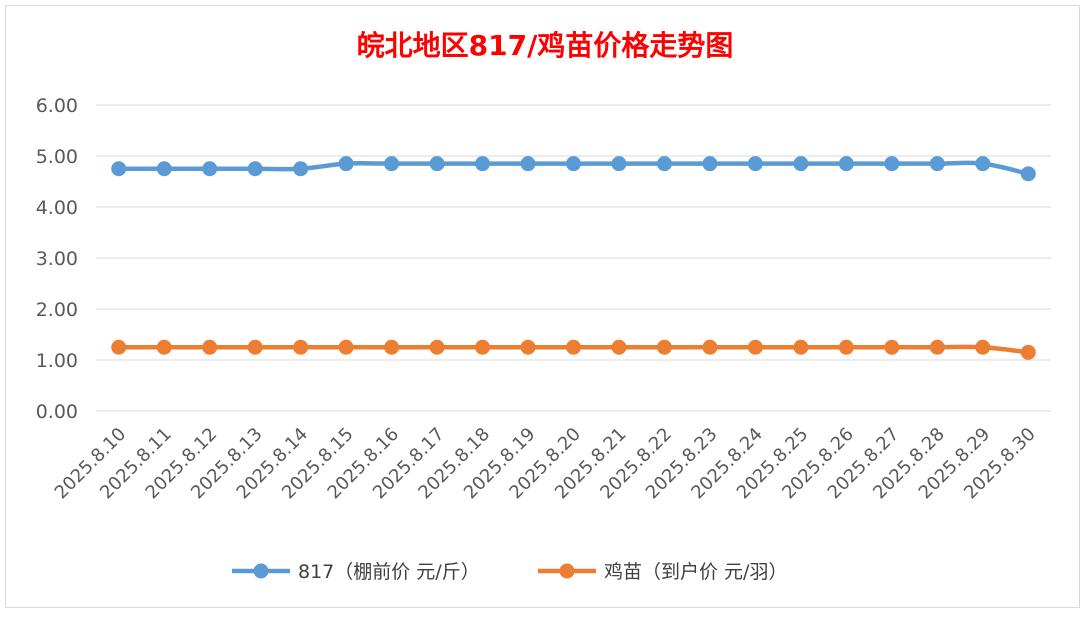  What do you see at coordinates (695, 572) in the screenshot?
I see `legend-label: 鸡苗（到户价 元/羽）` at bounding box center [695, 572].